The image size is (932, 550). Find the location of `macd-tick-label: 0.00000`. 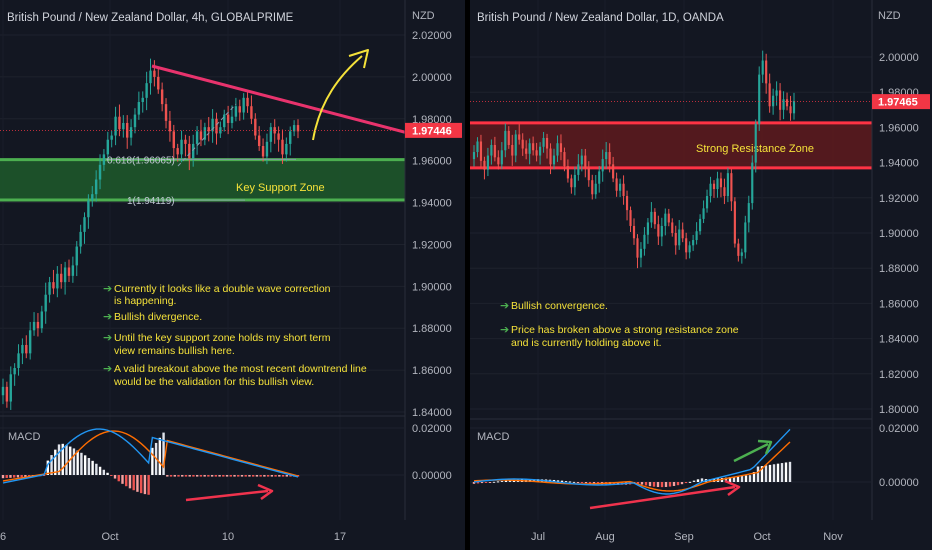

macd-tick-label: 0.00000 is located at coordinates (899, 483).